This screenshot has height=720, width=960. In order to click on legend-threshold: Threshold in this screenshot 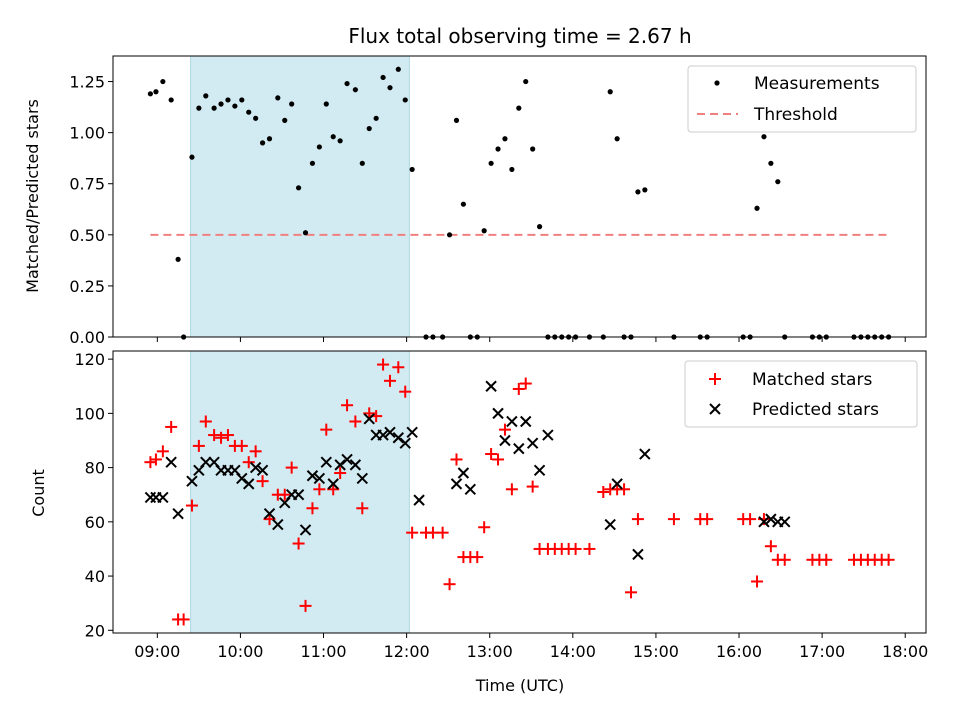, I will do `click(795, 115)`.